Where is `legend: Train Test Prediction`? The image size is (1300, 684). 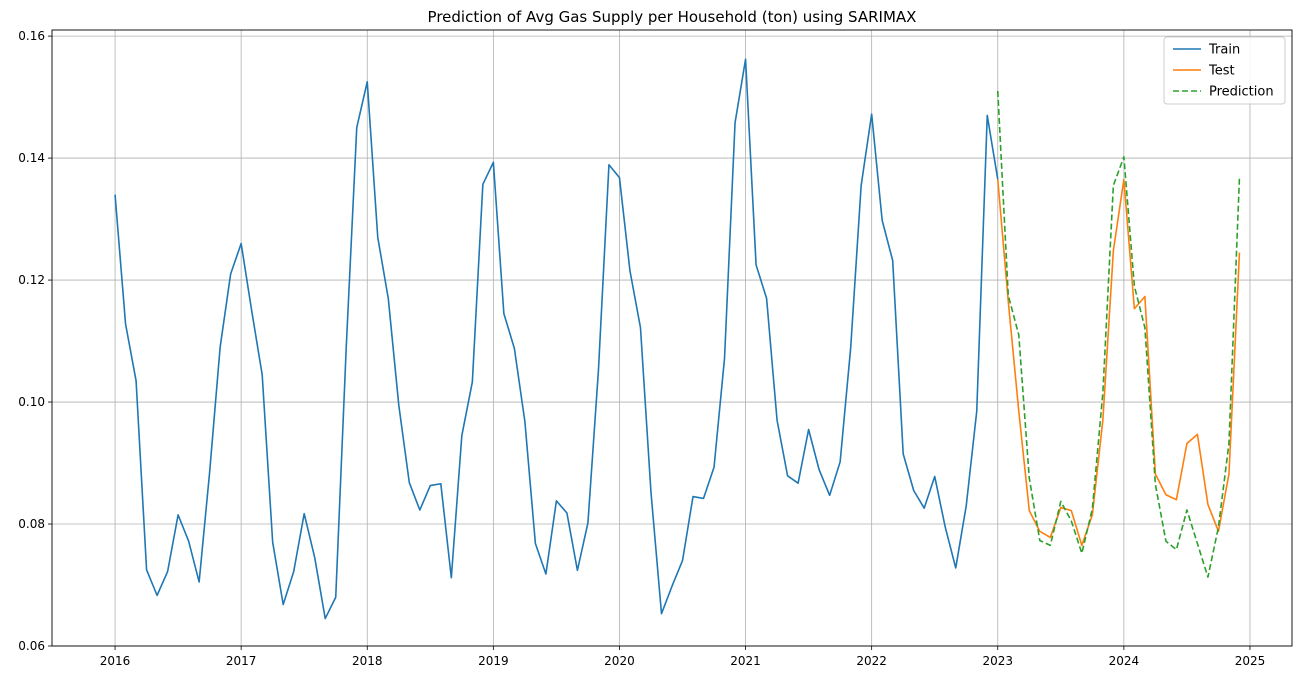 legend: Train Test Prediction is located at coordinates (1224, 70).